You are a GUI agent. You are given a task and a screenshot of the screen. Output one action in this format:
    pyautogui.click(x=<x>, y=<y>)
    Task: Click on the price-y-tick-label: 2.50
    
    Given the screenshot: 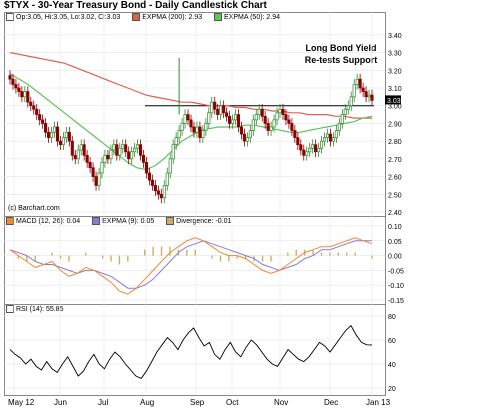 What is the action you would take?
    pyautogui.click(x=395, y=195)
    